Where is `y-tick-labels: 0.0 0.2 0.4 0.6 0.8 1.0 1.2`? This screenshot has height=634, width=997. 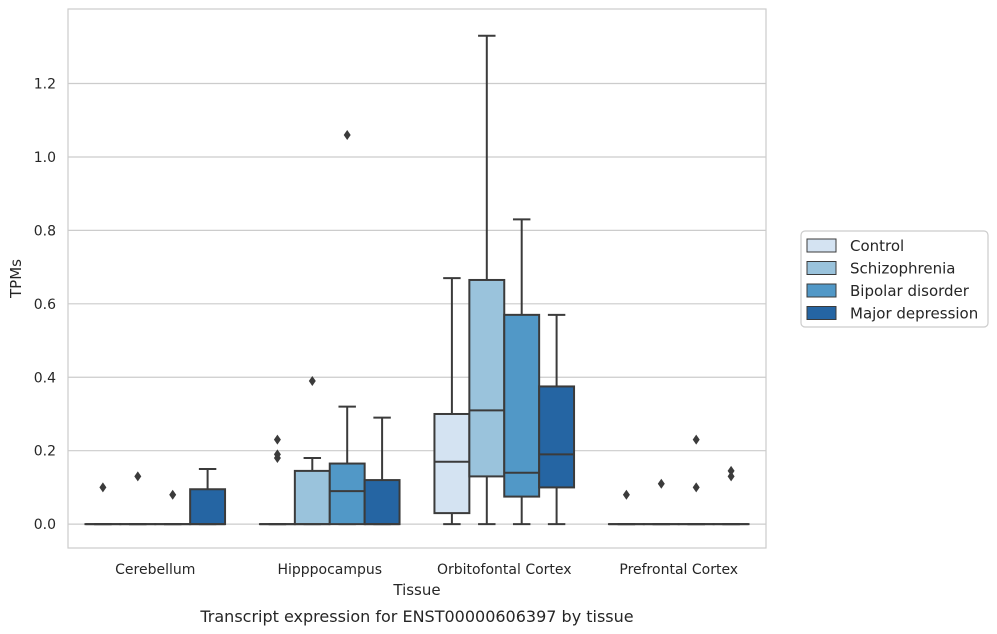
y-tick-labels: 0.0 0.2 0.4 0.6 0.8 1.0 1.2 is located at coordinates (45, 305).